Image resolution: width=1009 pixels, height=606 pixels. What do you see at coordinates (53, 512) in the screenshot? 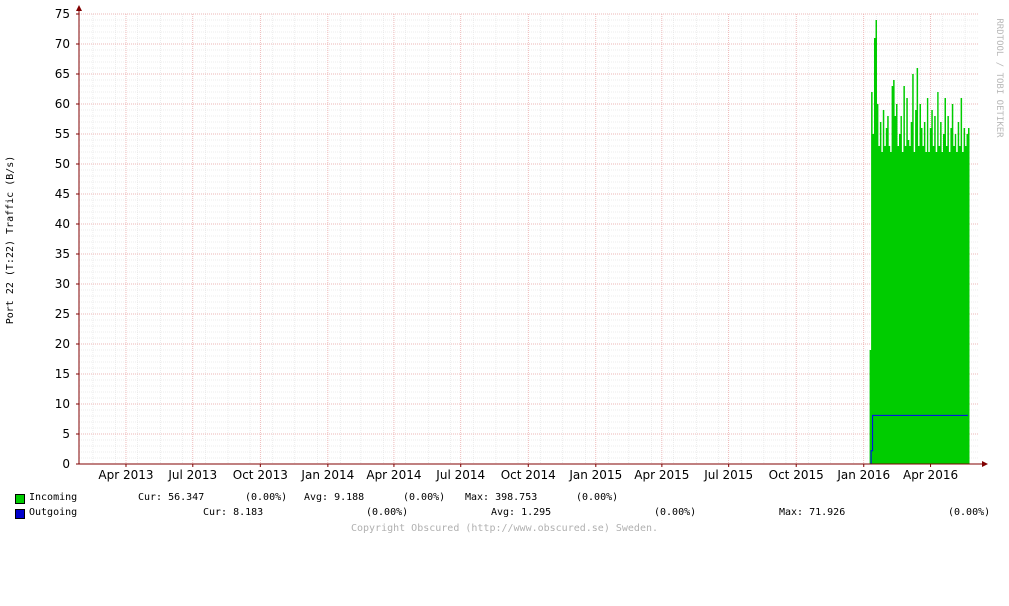
I see `legend-label: Outgoing` at bounding box center [53, 512].